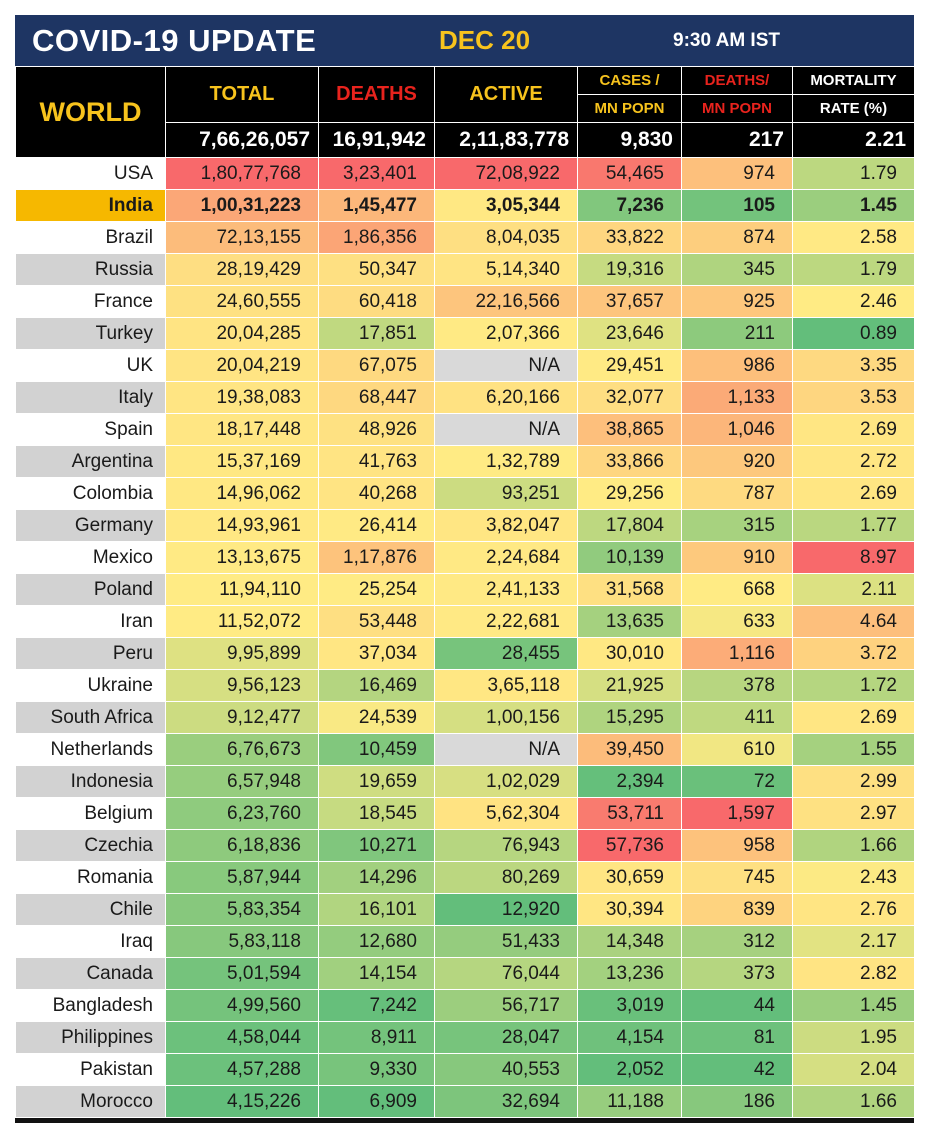 The height and width of the screenshot is (1123, 934). I want to click on cell-deaths-mn: 42, so click(737, 1069).